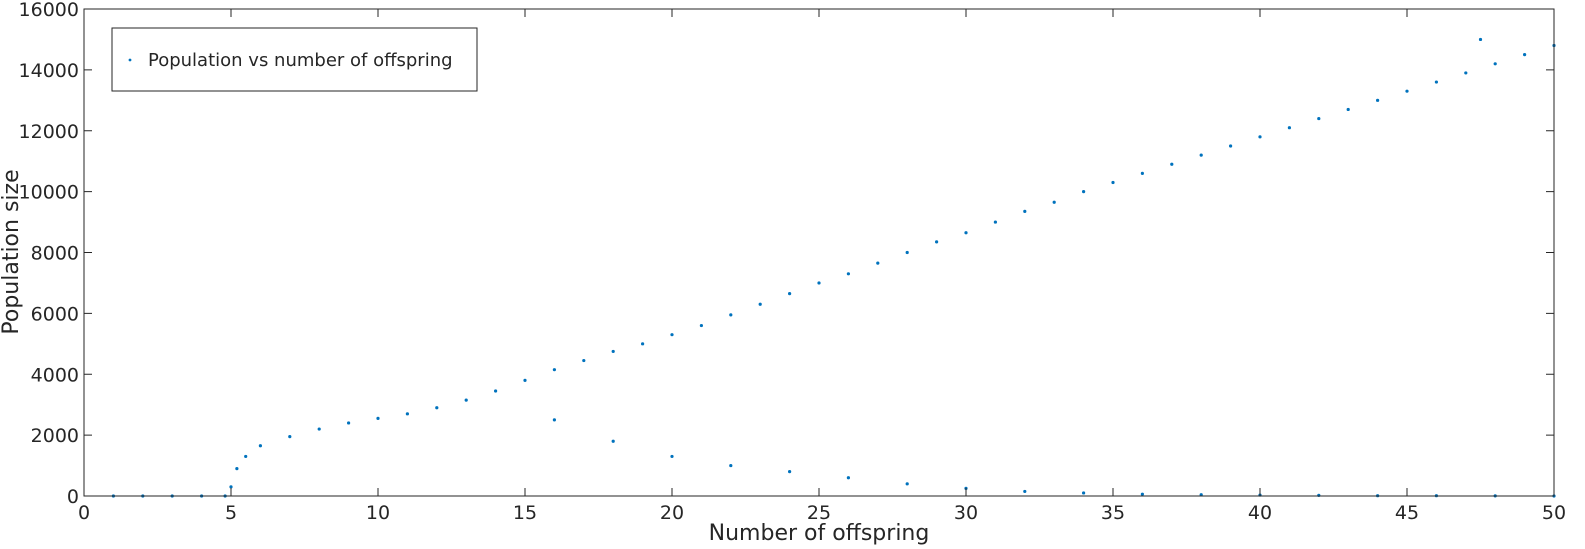 This screenshot has height=549, width=1585. What do you see at coordinates (55, 254) in the screenshot?
I see `y-tick-label: 8000` at bounding box center [55, 254].